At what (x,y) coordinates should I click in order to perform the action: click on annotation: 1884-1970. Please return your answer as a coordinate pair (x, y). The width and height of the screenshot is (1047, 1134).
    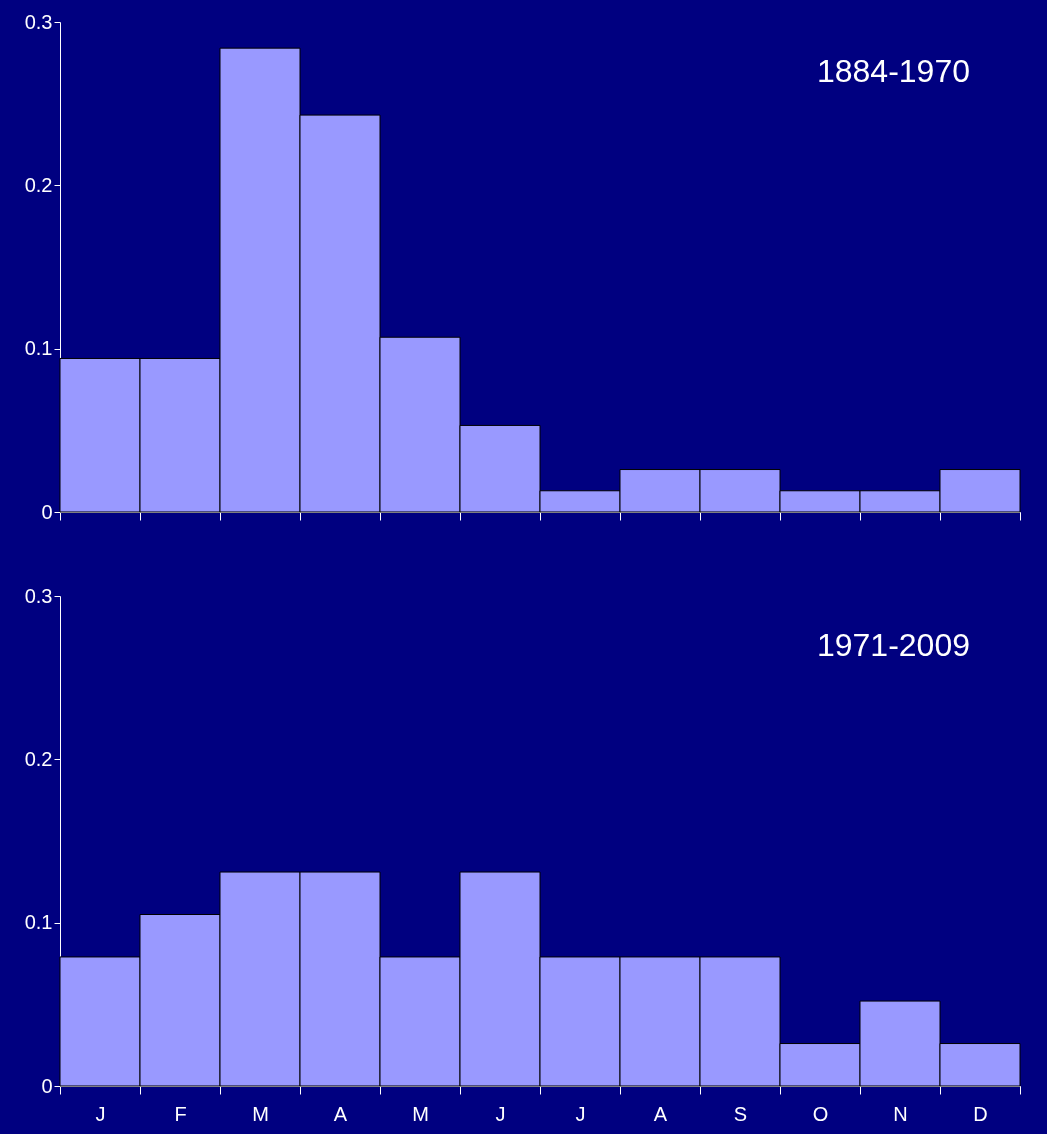
    Looking at the image, I should click on (893, 71).